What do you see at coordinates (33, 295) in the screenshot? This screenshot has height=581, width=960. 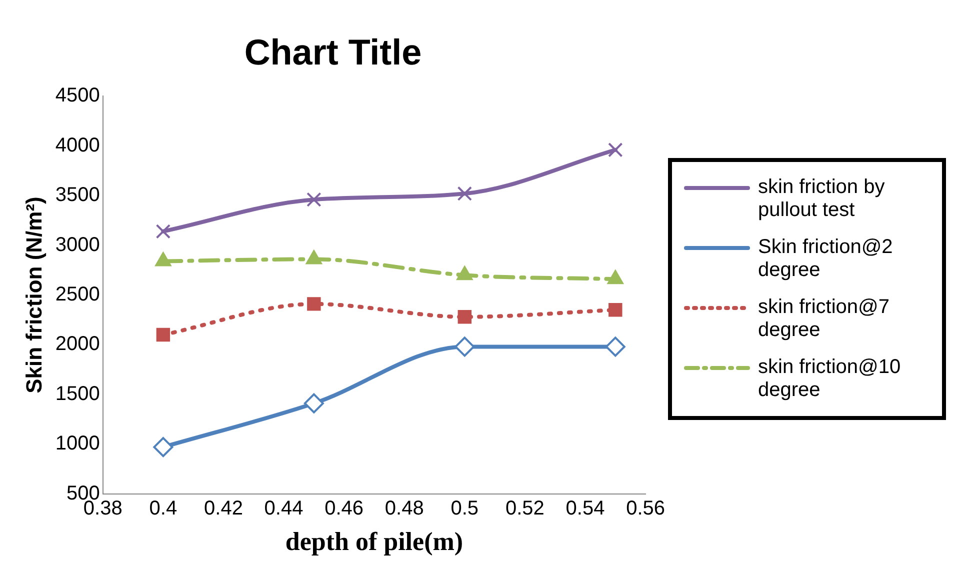 I see `y-axis-title: Skin friction (N/m²)` at bounding box center [33, 295].